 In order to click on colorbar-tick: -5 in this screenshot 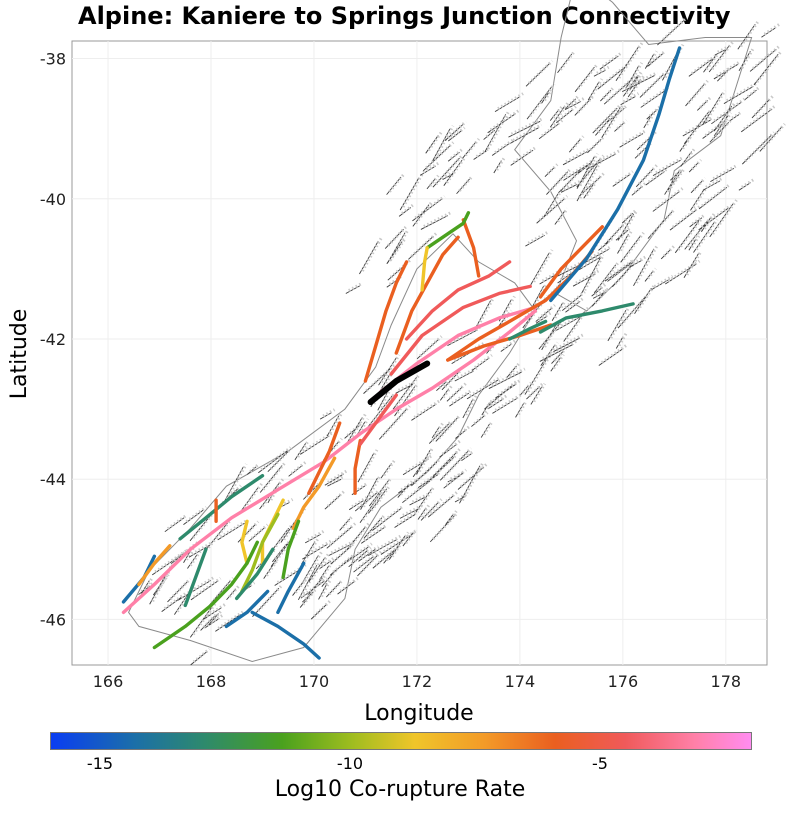, I will do `click(600, 763)`.